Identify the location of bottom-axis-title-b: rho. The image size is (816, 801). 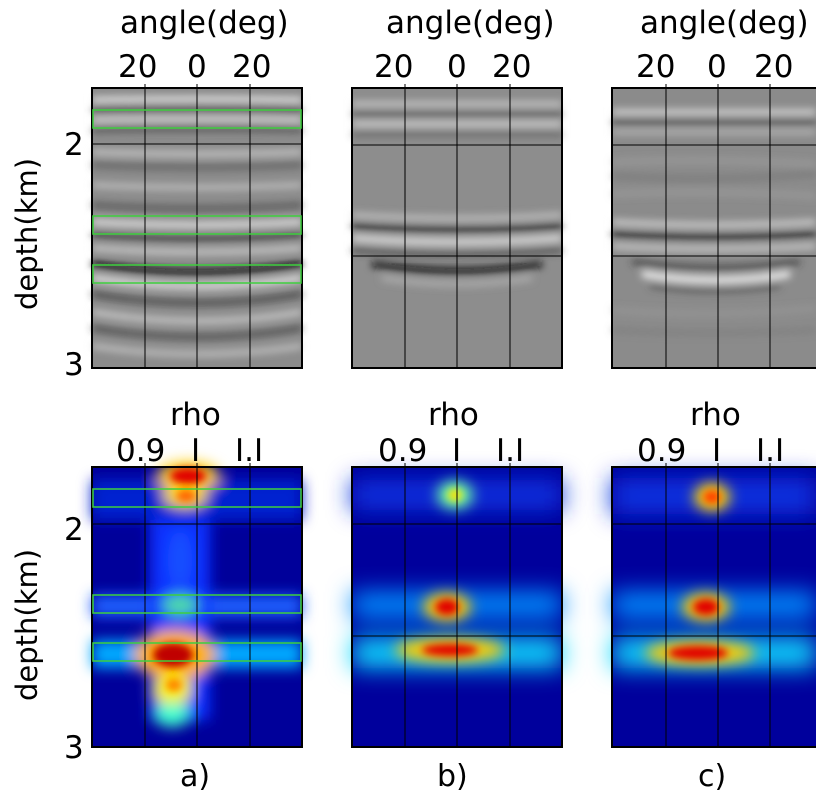
(453, 415).